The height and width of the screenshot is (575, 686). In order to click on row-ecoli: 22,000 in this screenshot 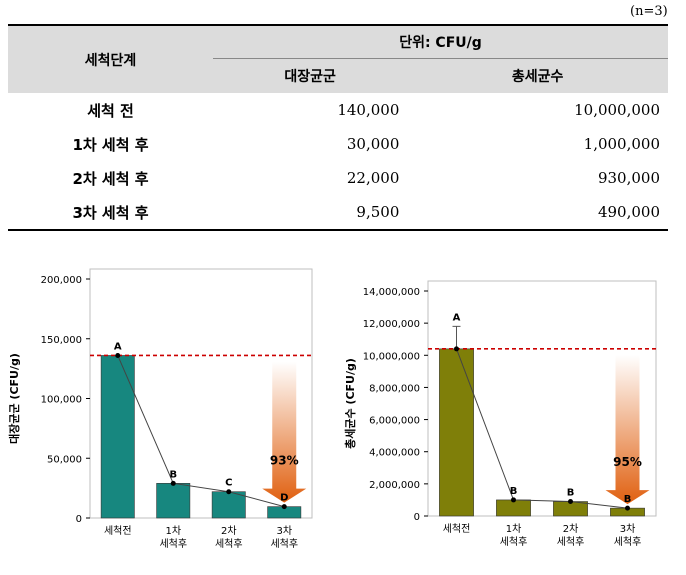, I will do `click(373, 178)`.